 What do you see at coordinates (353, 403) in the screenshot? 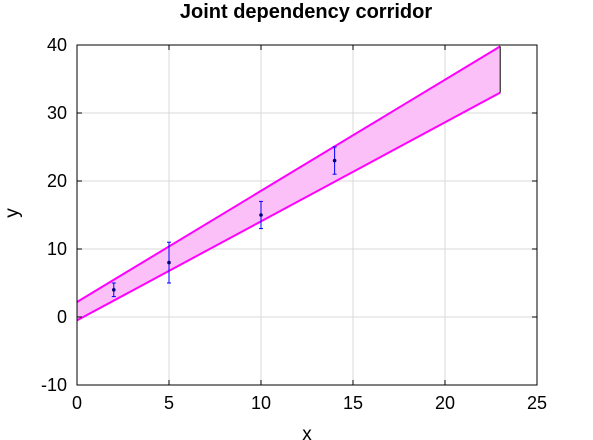
I see `x-tick-label: 15` at bounding box center [353, 403].